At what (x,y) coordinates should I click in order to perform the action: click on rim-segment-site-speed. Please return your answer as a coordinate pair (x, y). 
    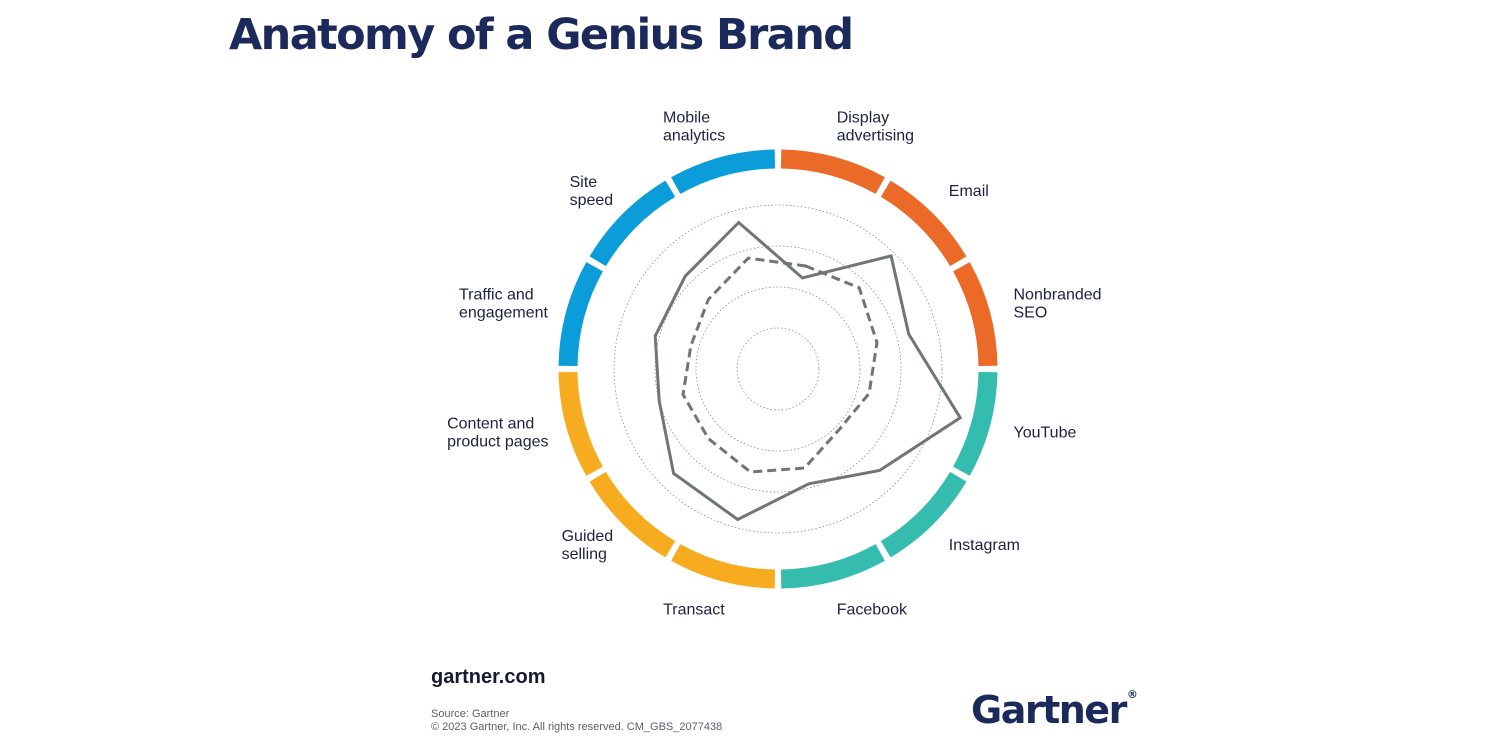
    Looking at the image, I should click on (632, 223).